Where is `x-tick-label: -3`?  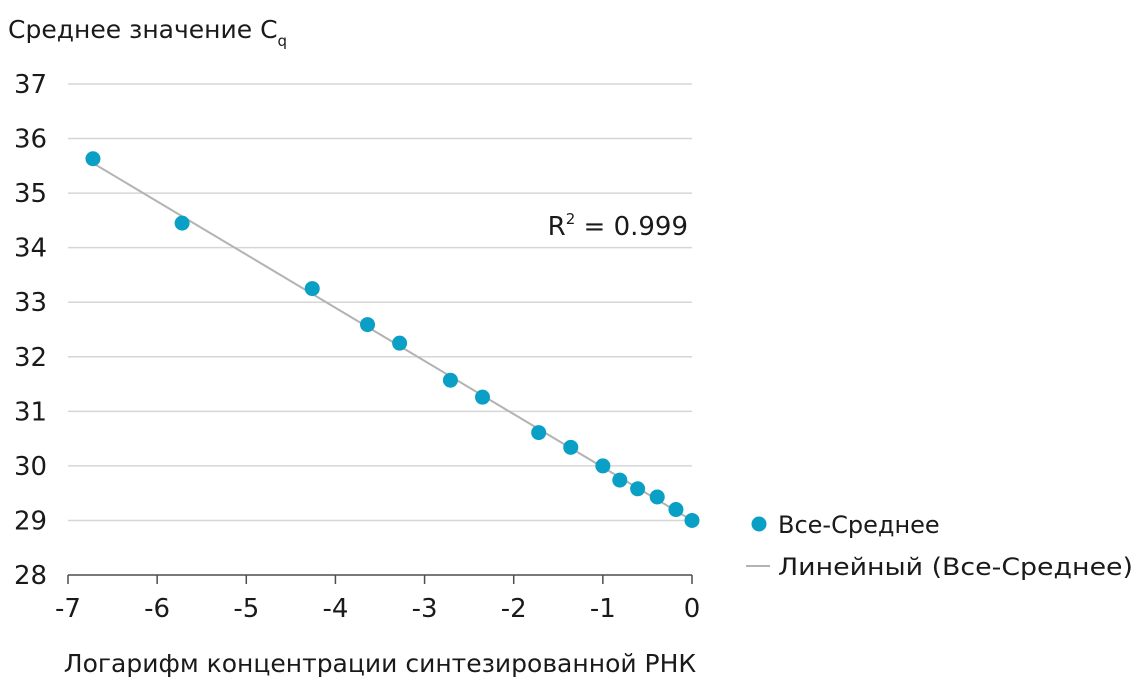
x-tick-label: -3 is located at coordinates (425, 609).